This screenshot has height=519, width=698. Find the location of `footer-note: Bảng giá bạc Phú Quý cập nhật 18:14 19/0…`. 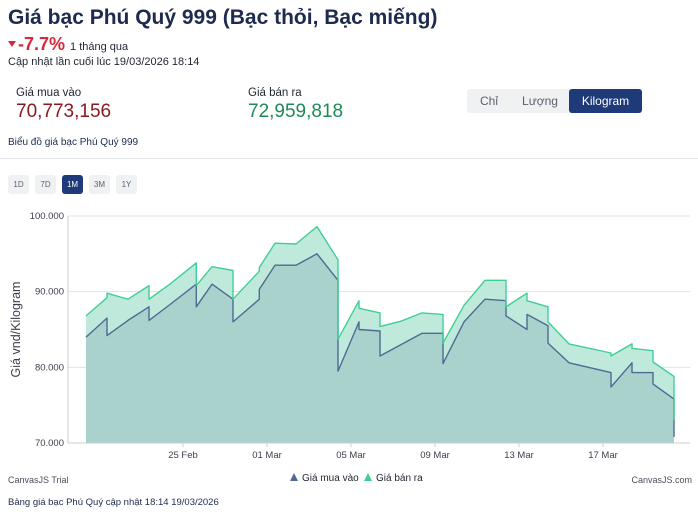

footer-note: Bảng giá bạc Phú Quý cập nhật 18:14 19/0… is located at coordinates (113, 502).